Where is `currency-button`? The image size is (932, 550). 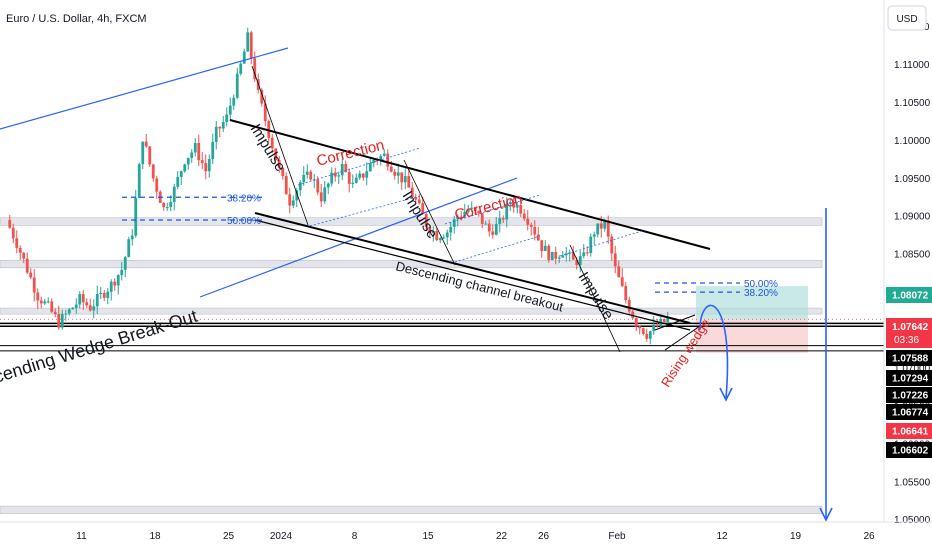
currency-button is located at coordinates (907, 18).